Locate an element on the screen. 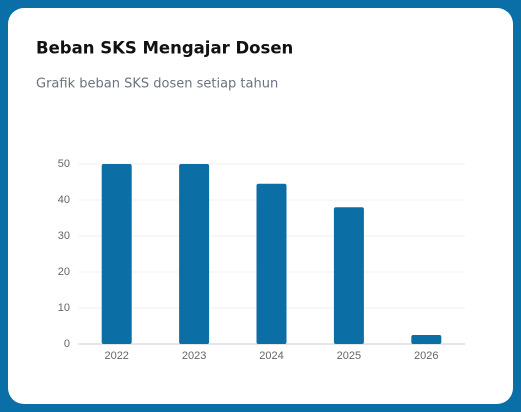 The width and height of the screenshot is (521, 412). y-tick-label: 0 is located at coordinates (67, 344).